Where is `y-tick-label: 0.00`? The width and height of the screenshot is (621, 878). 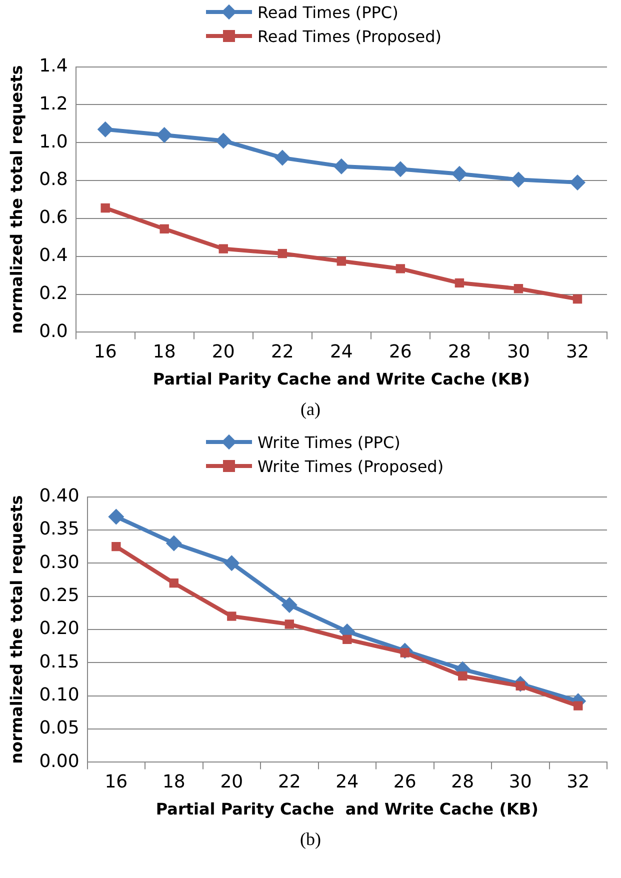
y-tick-label: 0.00 is located at coordinates (59, 761).